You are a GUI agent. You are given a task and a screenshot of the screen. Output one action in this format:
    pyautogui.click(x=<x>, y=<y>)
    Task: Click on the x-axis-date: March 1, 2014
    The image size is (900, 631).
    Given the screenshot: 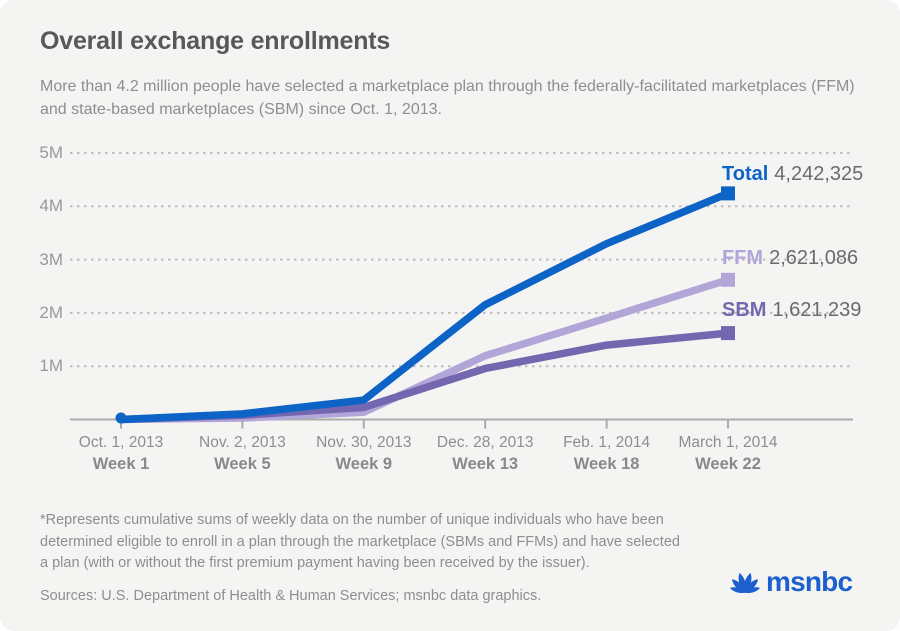 What is the action you would take?
    pyautogui.click(x=728, y=442)
    